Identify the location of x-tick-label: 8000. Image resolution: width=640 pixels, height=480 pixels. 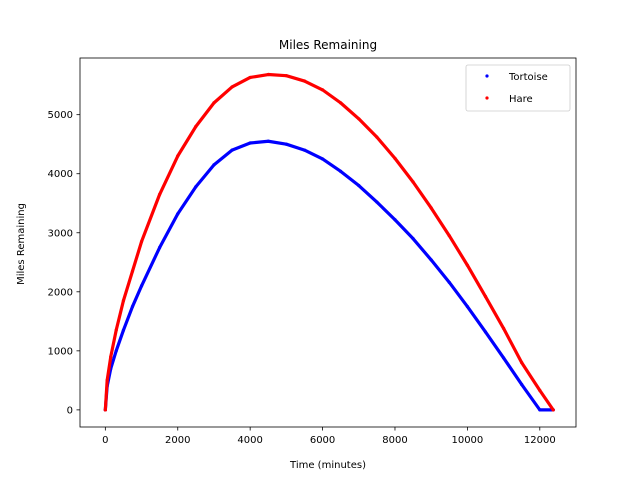
(394, 440).